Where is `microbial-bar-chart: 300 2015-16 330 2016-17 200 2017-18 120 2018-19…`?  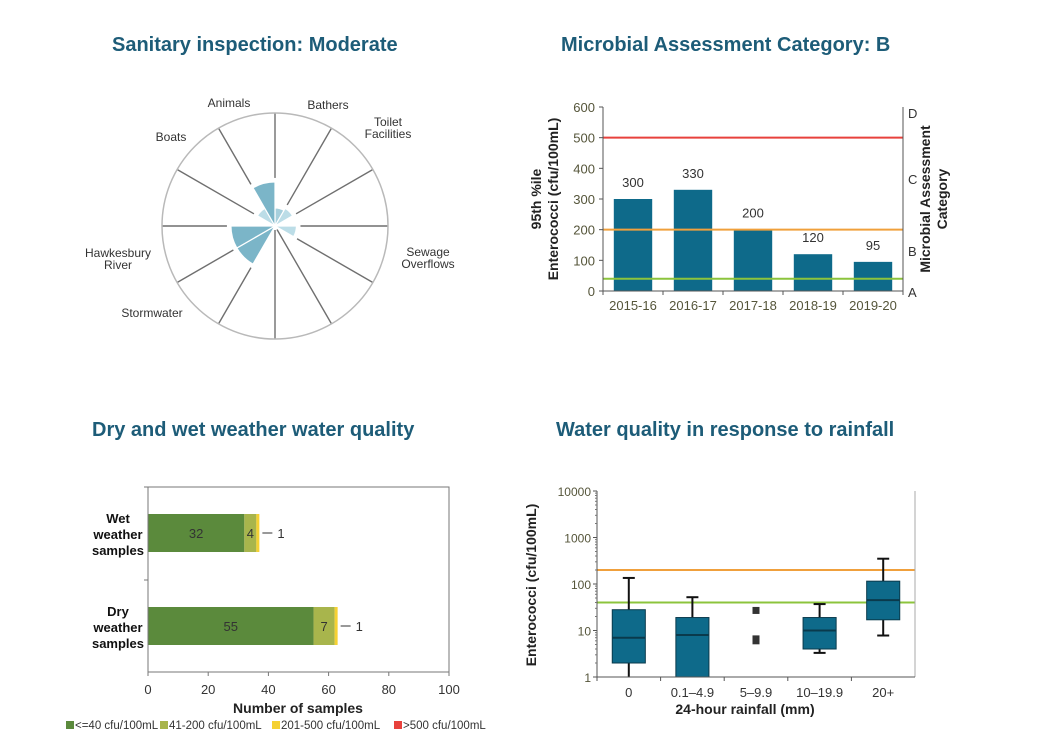 microbial-bar-chart: 300 2015-16 330 2016-17 200 2017-18 120 2018-19… is located at coordinates (739, 206).